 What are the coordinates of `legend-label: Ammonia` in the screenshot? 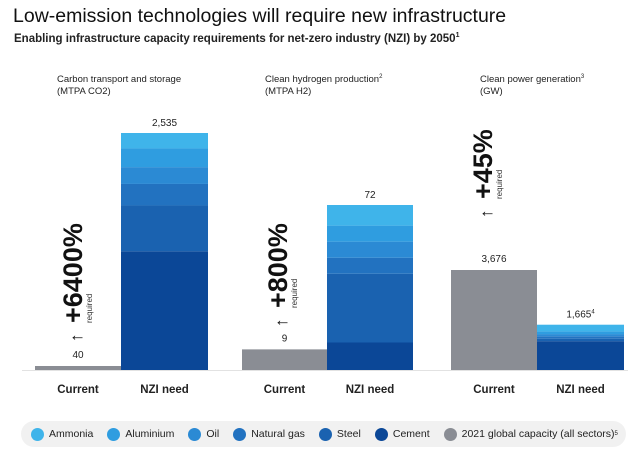 It's located at (71, 434).